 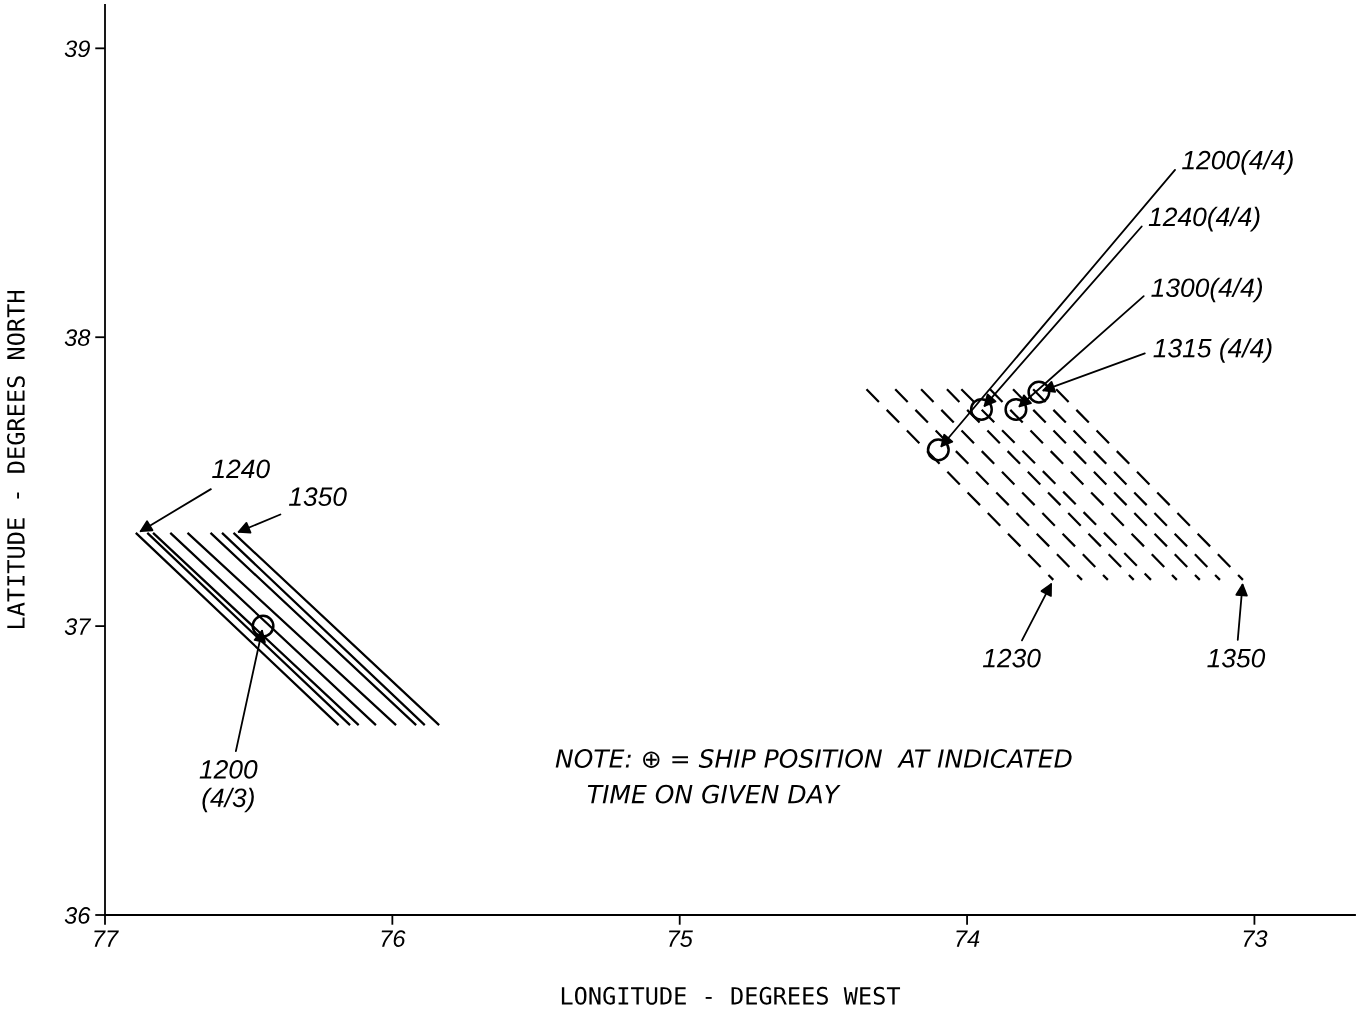 I want to click on y-tick-label: 36, so click(x=77, y=915).